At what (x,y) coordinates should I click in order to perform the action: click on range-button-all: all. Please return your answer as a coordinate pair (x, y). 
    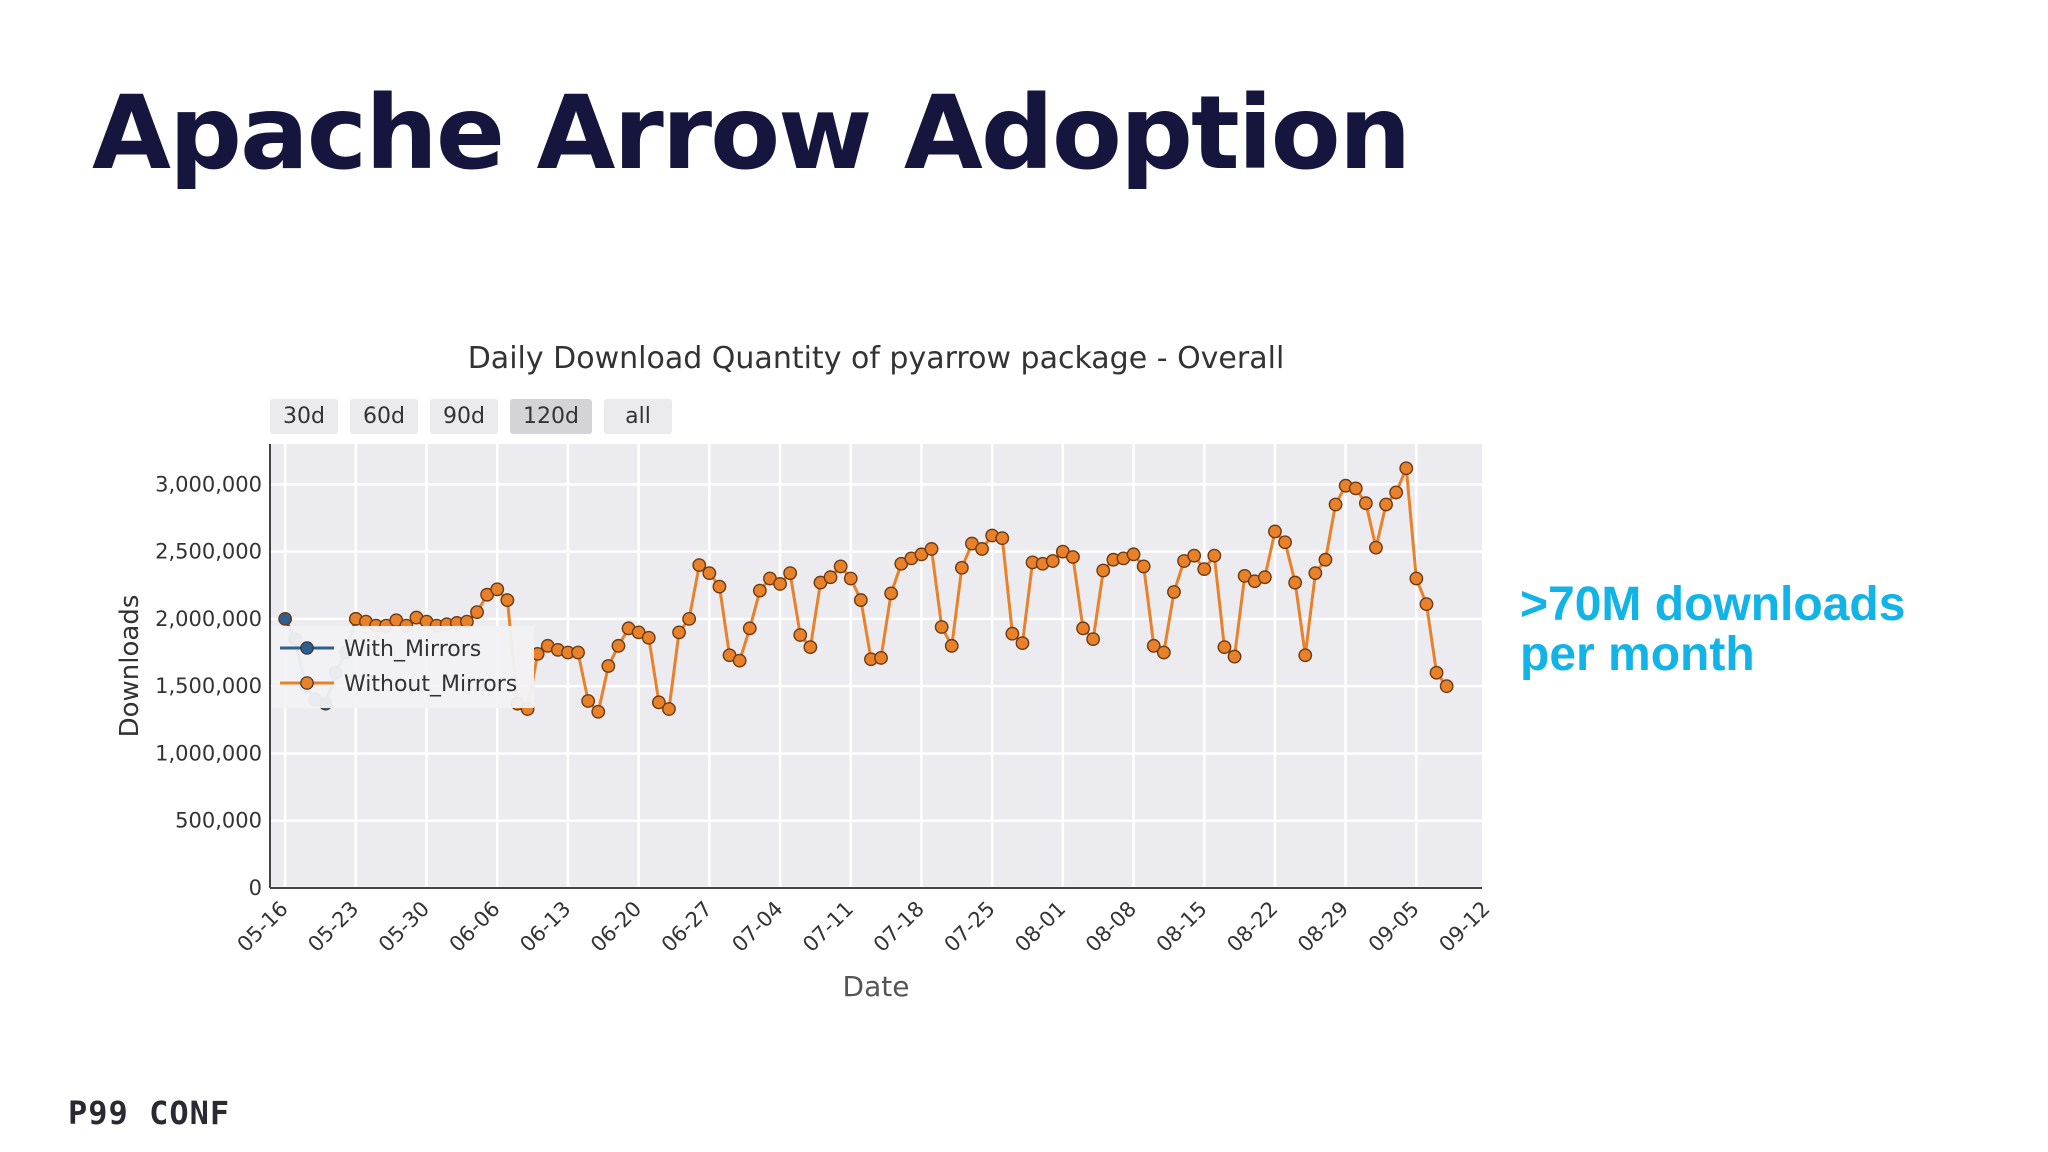
    Looking at the image, I should click on (638, 416).